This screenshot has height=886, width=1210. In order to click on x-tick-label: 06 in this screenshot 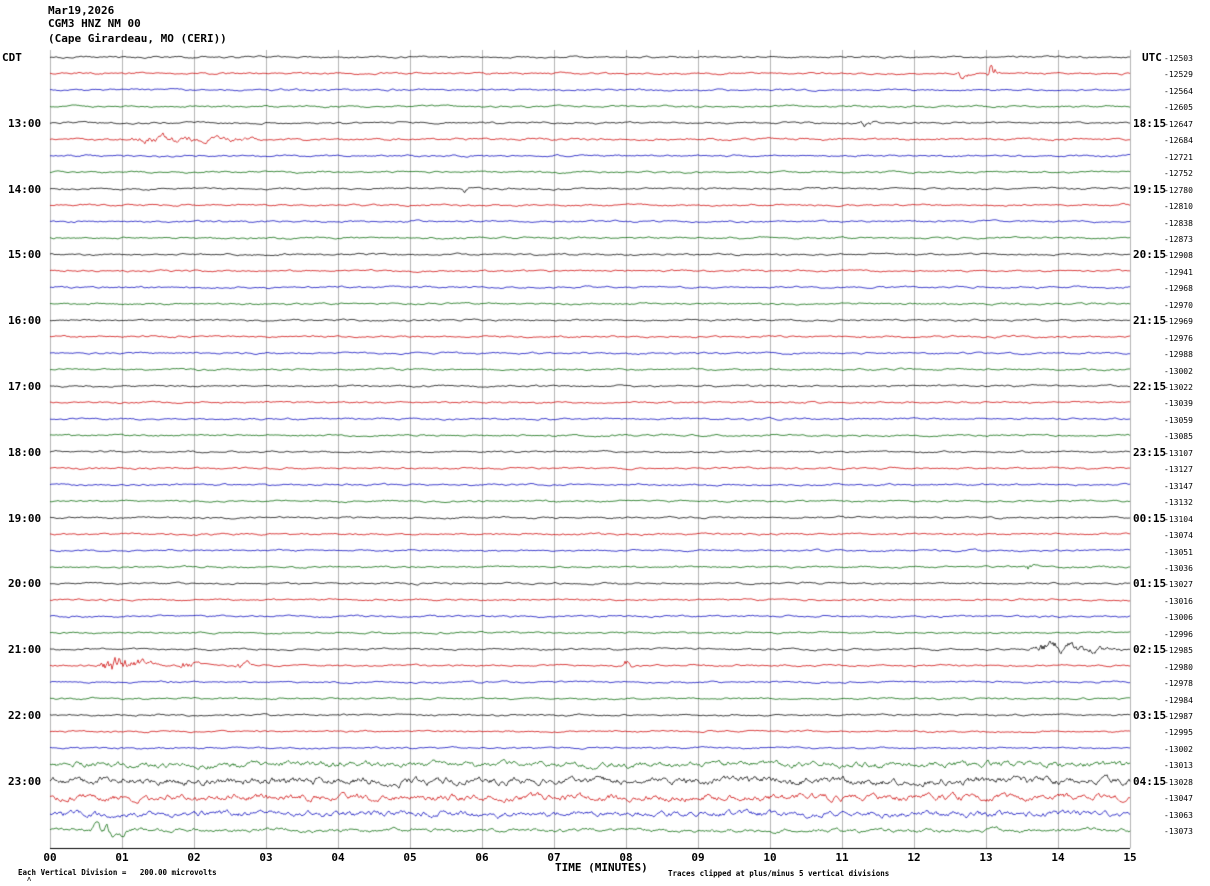, I will do `click(482, 857)`.